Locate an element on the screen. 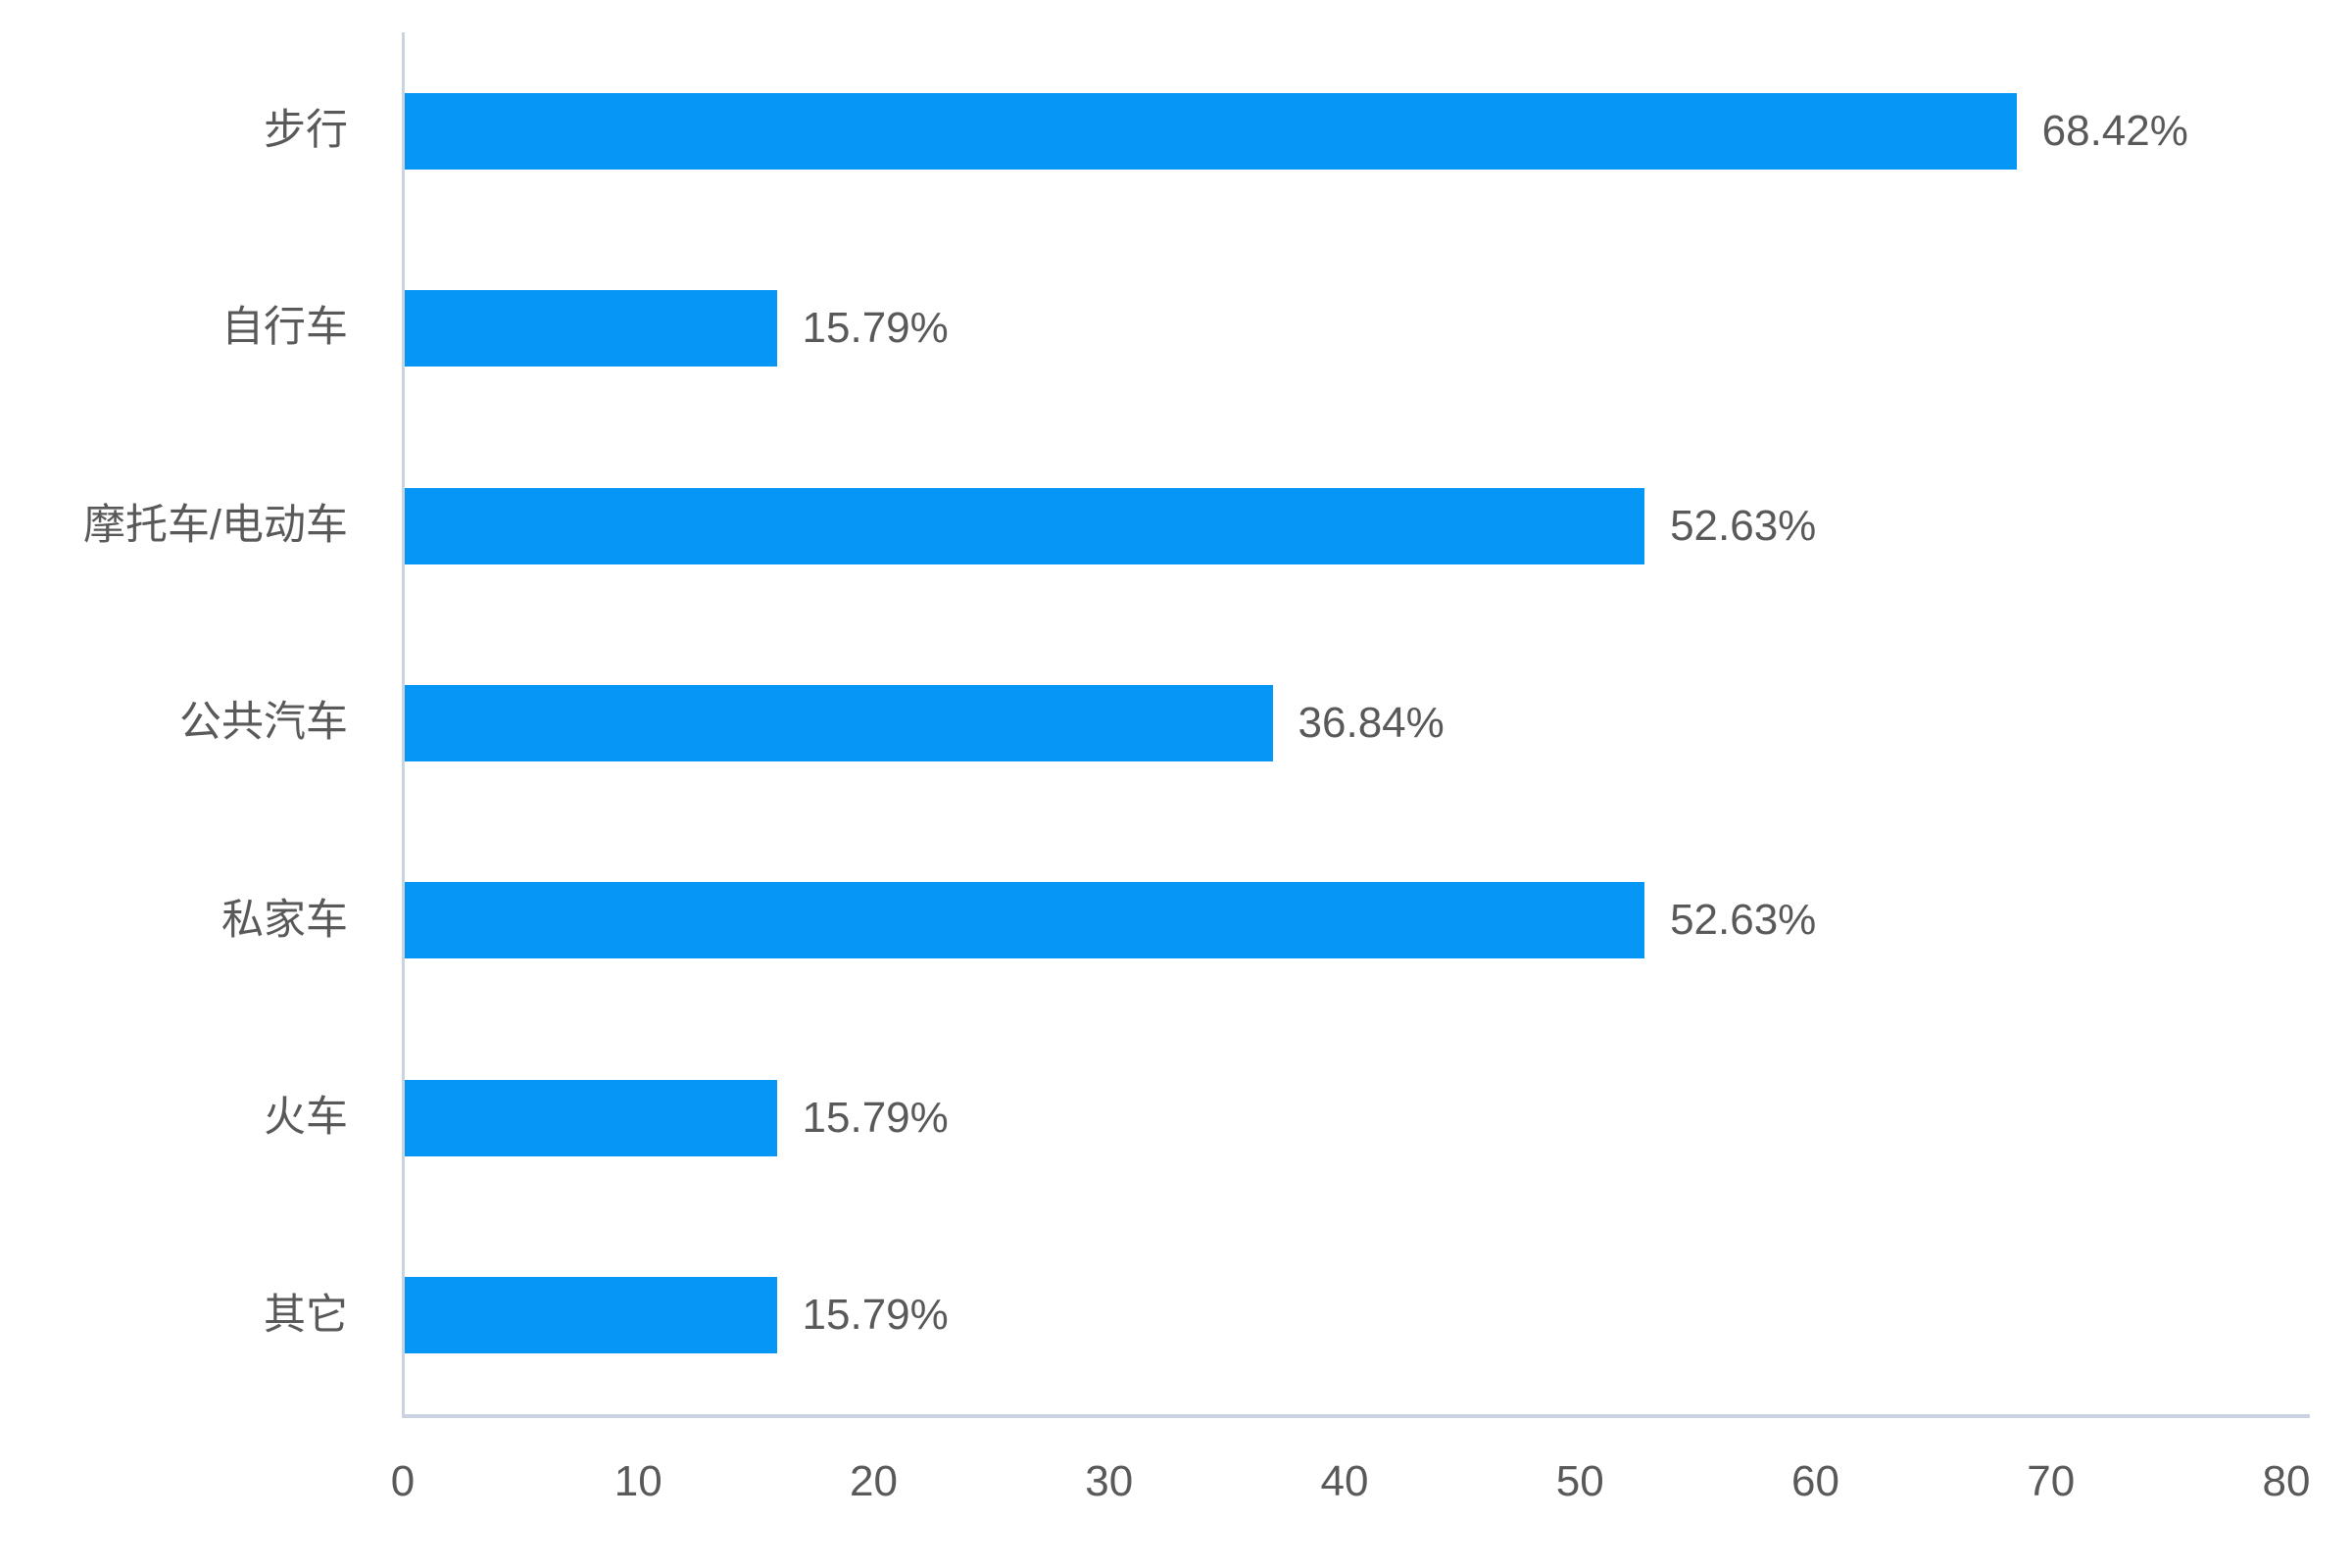  x-axis-ticks: 0 10 20 30 40 50 60 70 80 is located at coordinates (1351, 1481).